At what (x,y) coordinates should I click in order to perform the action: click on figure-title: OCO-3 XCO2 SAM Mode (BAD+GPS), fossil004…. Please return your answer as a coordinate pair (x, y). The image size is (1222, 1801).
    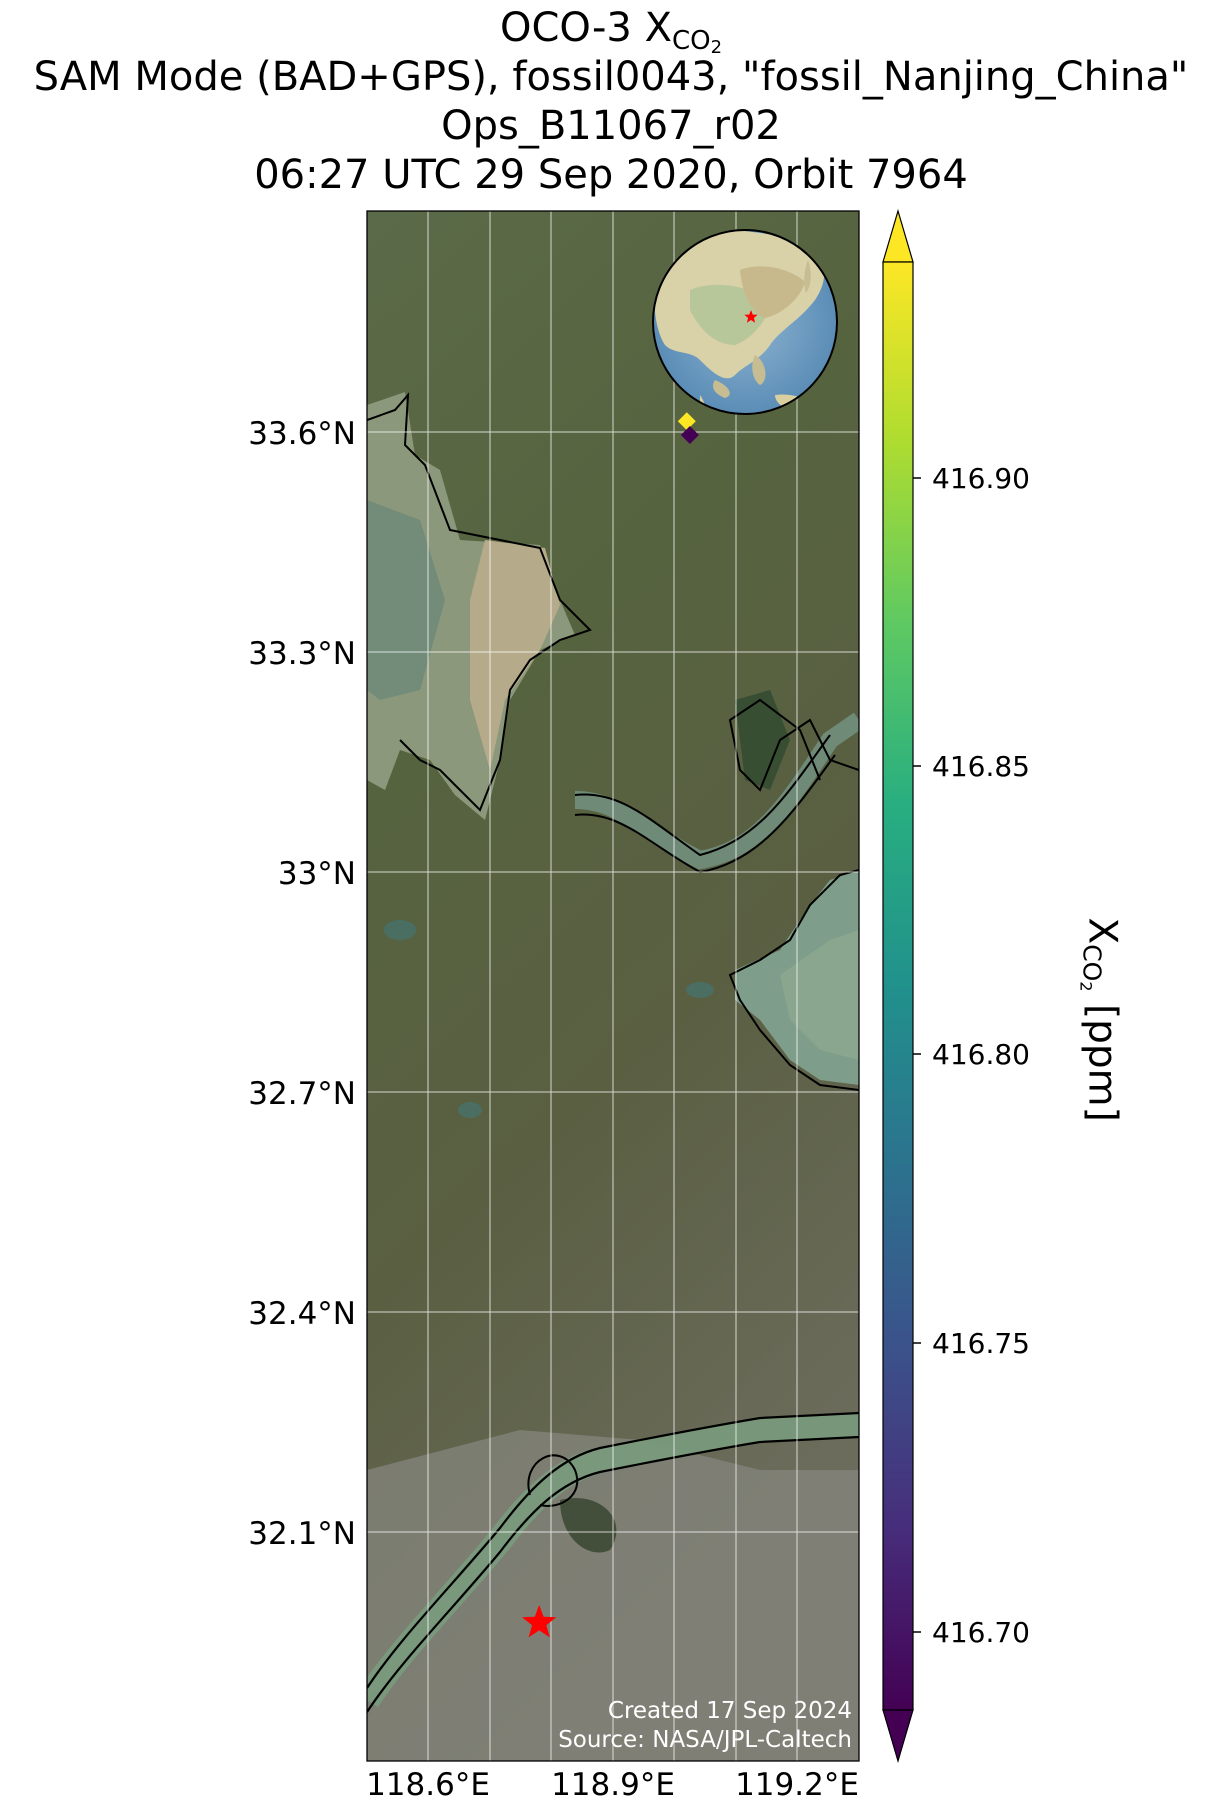
    Looking at the image, I should click on (611, 102).